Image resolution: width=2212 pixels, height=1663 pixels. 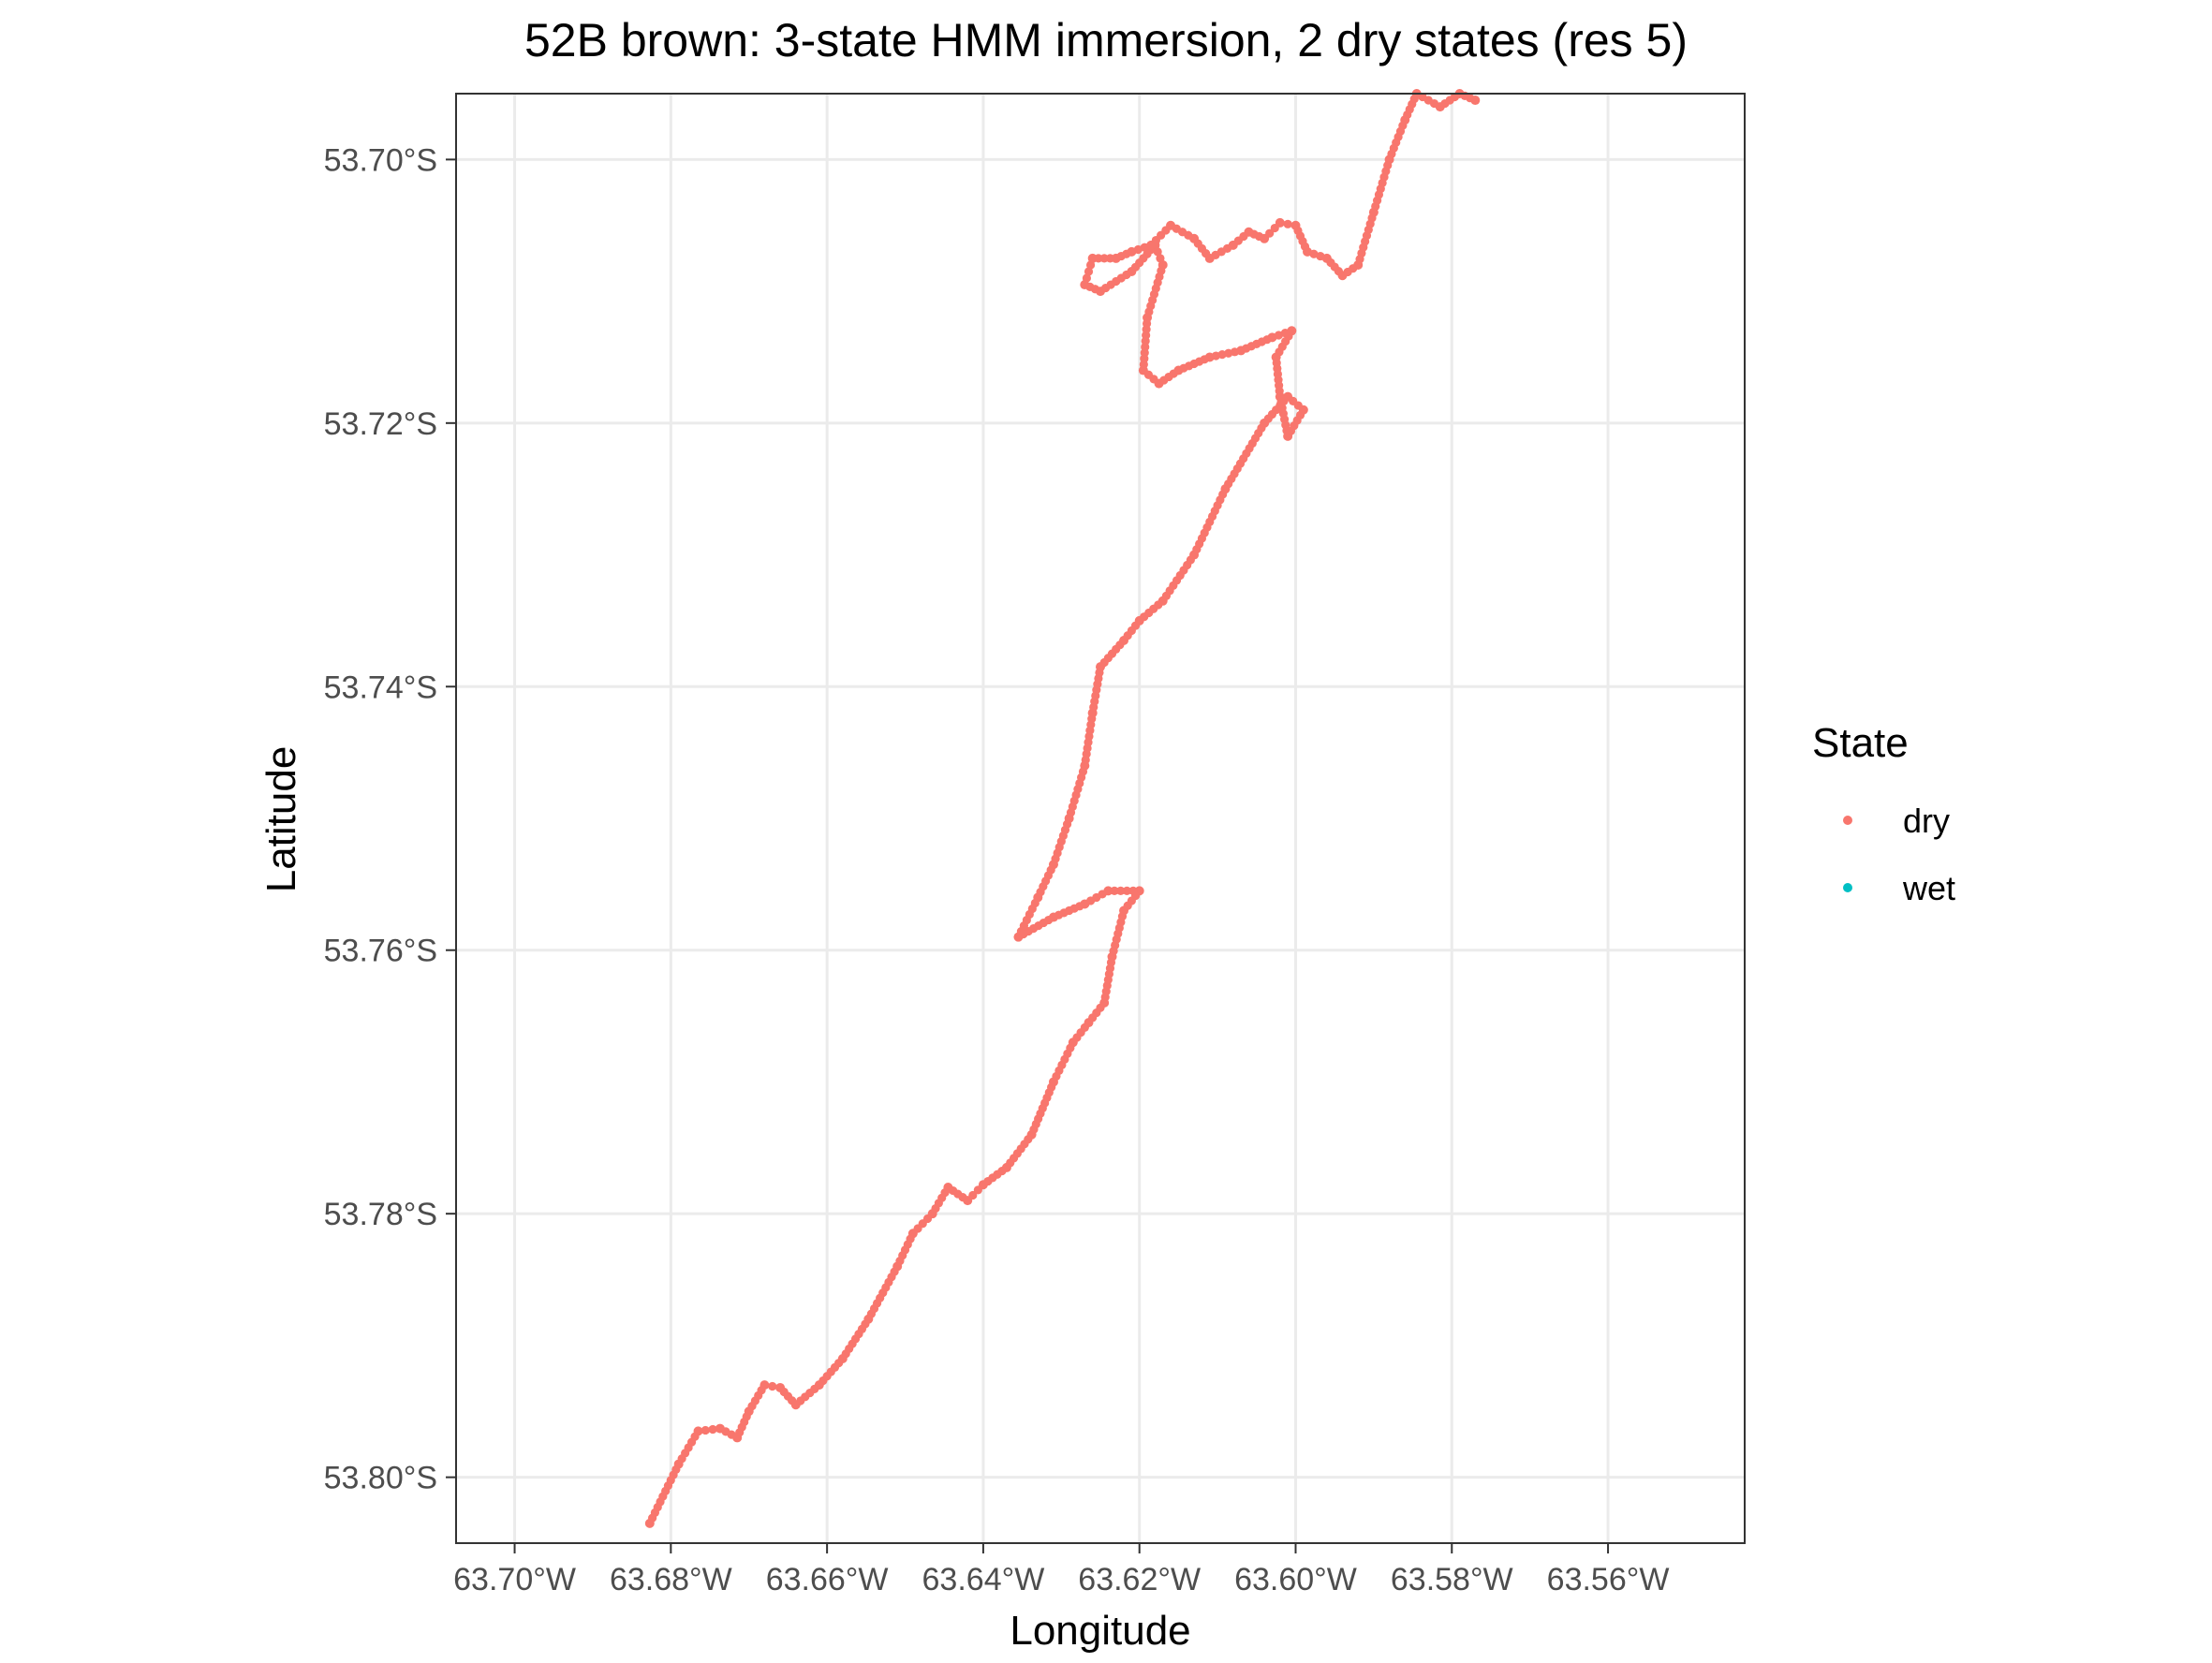 I want to click on legend-key-wet, so click(x=1847, y=887).